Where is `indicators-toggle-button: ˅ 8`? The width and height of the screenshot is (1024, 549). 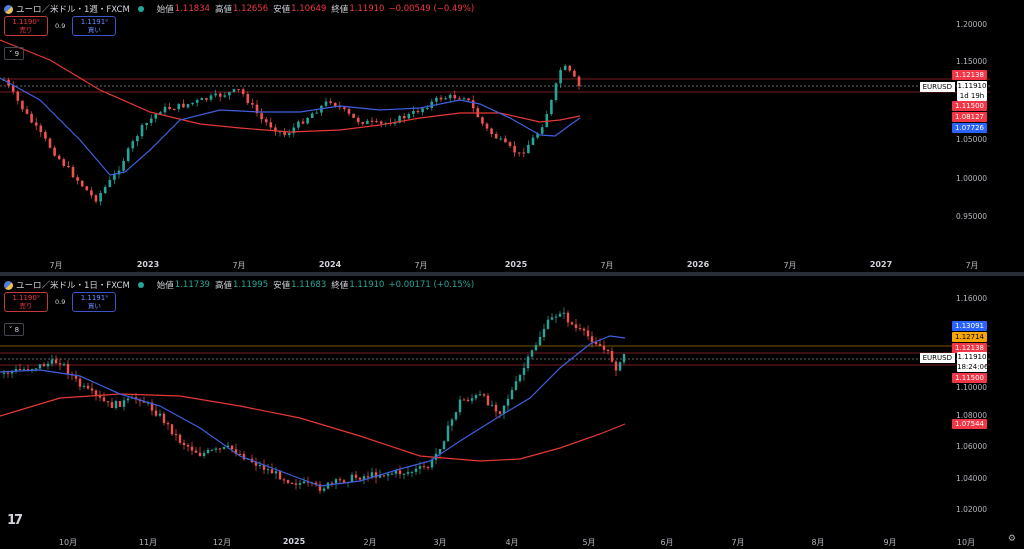 indicators-toggle-button: ˅ 8 is located at coordinates (14, 329).